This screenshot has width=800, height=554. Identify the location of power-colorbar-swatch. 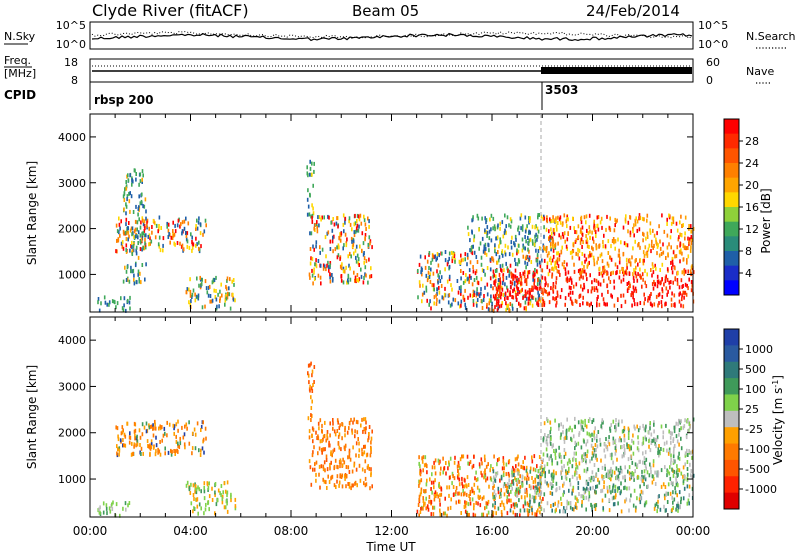
(731, 200).